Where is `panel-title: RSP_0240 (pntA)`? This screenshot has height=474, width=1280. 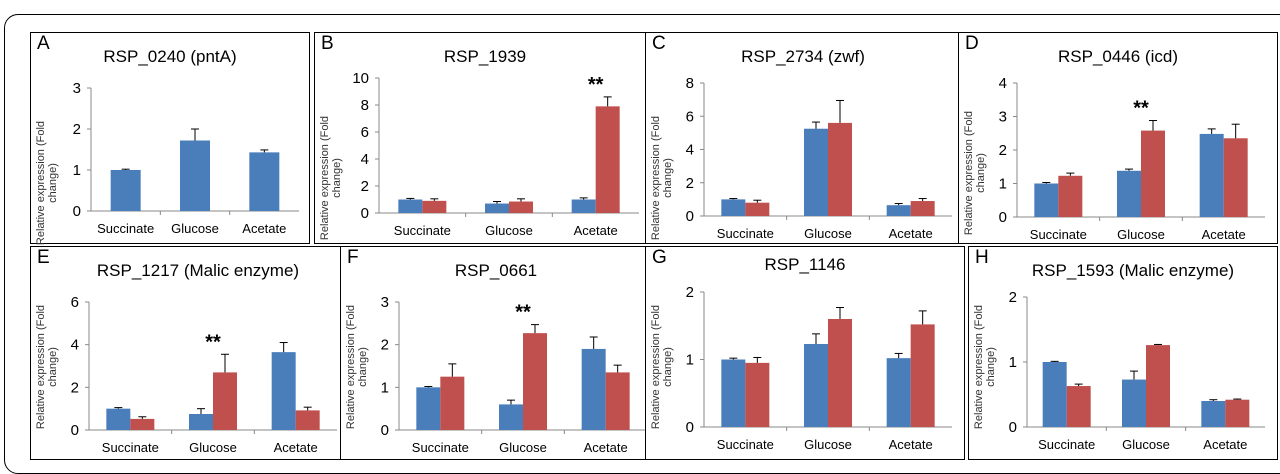 panel-title: RSP_0240 (pntA) is located at coordinates (170, 56).